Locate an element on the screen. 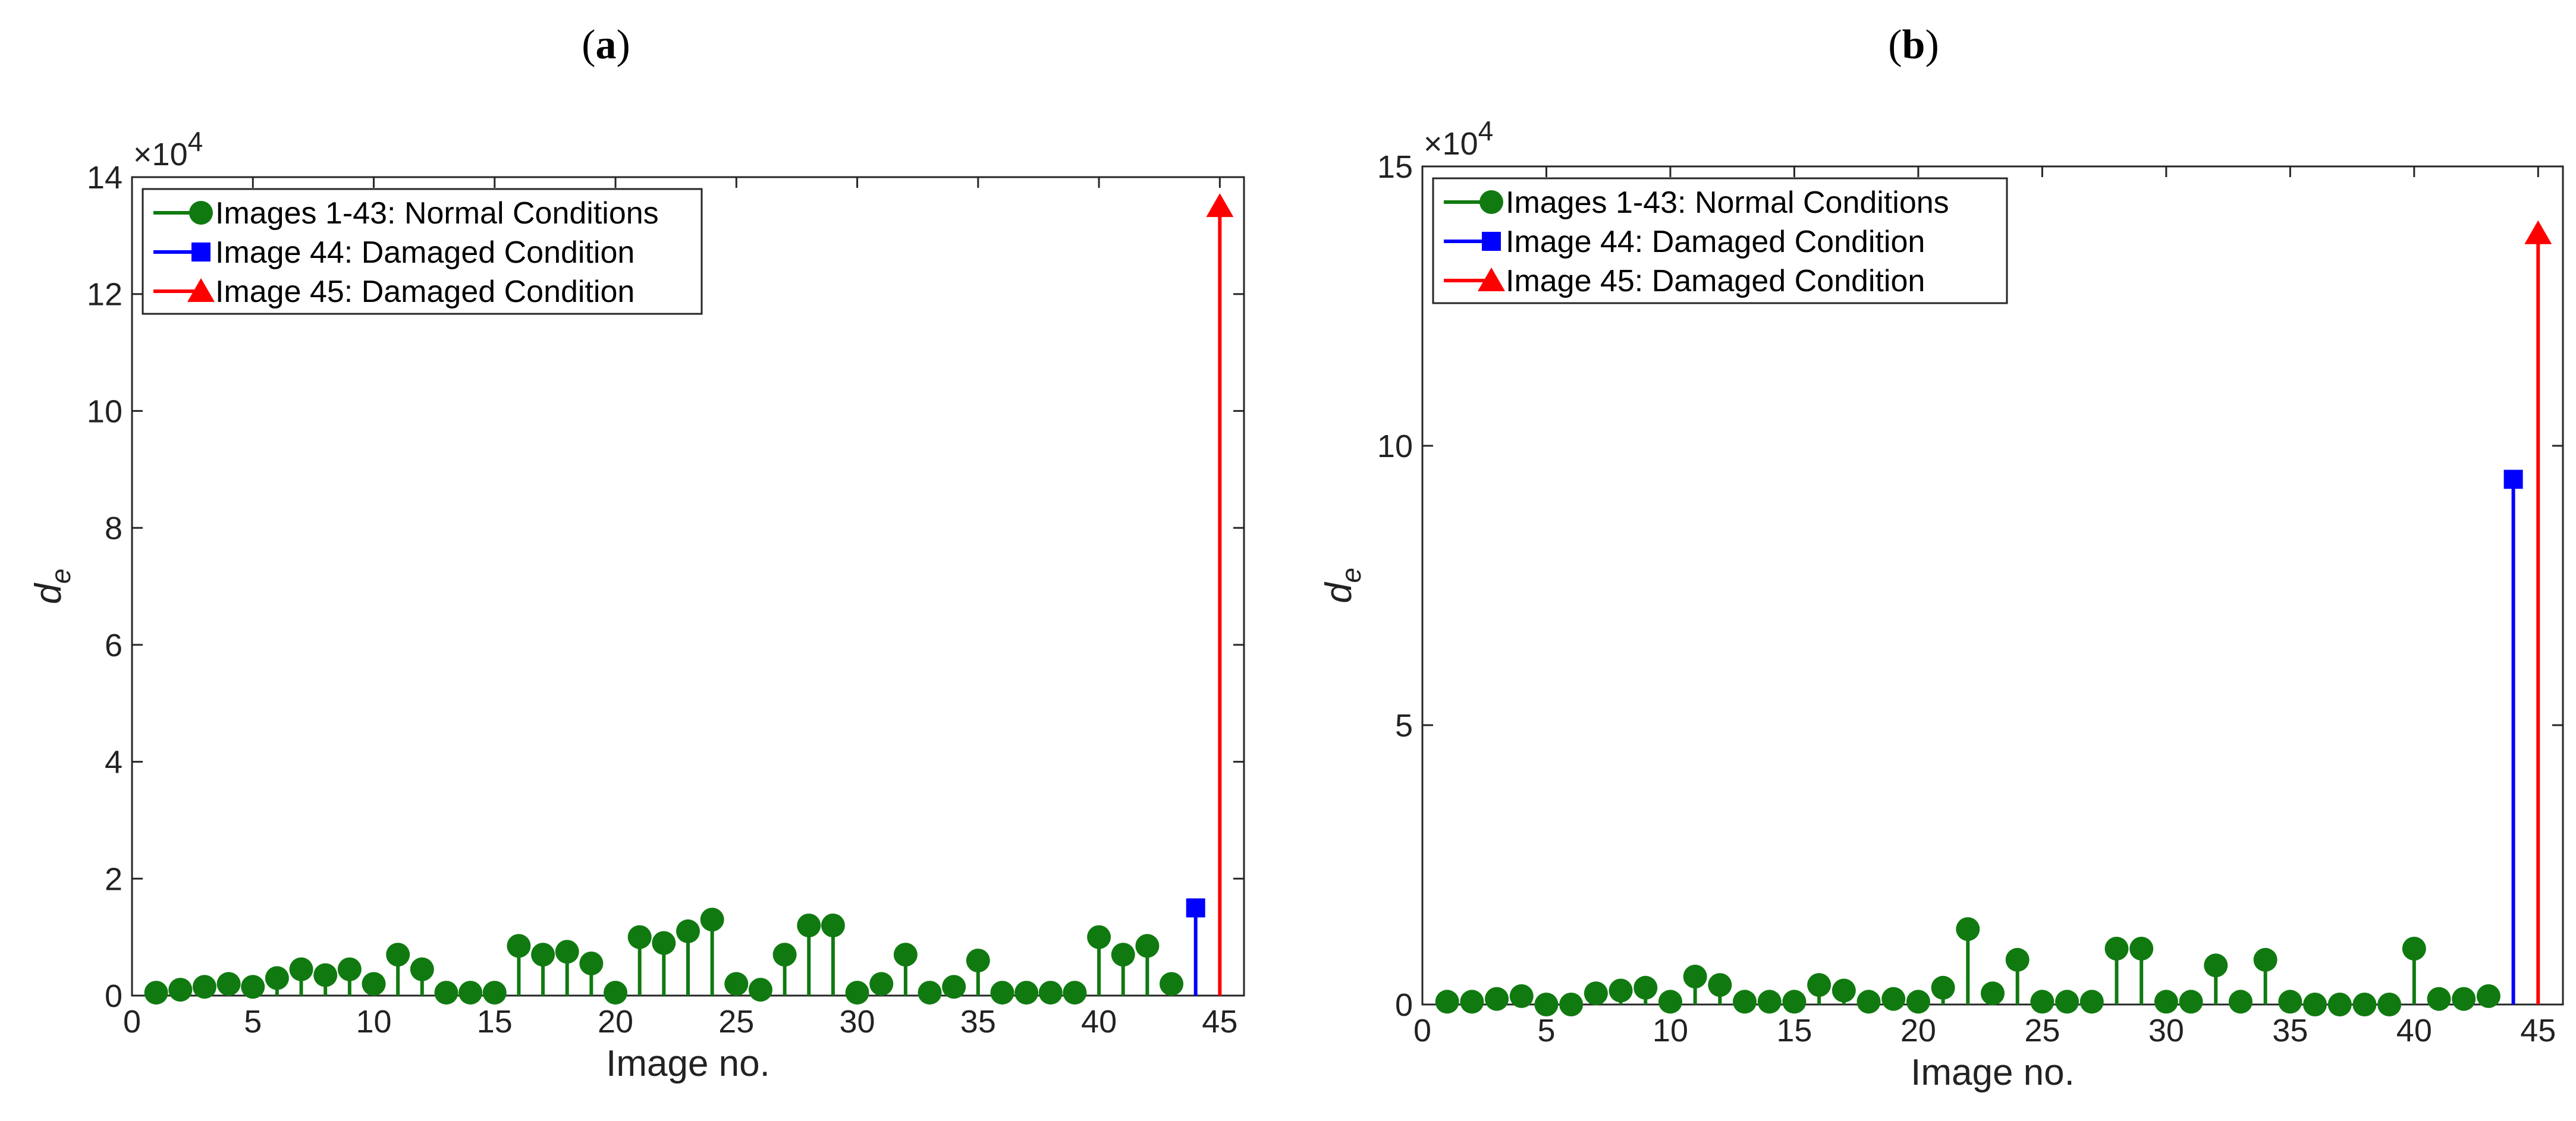 This screenshot has width=2576, height=1121. panel-label-letter: b is located at coordinates (1913, 45).